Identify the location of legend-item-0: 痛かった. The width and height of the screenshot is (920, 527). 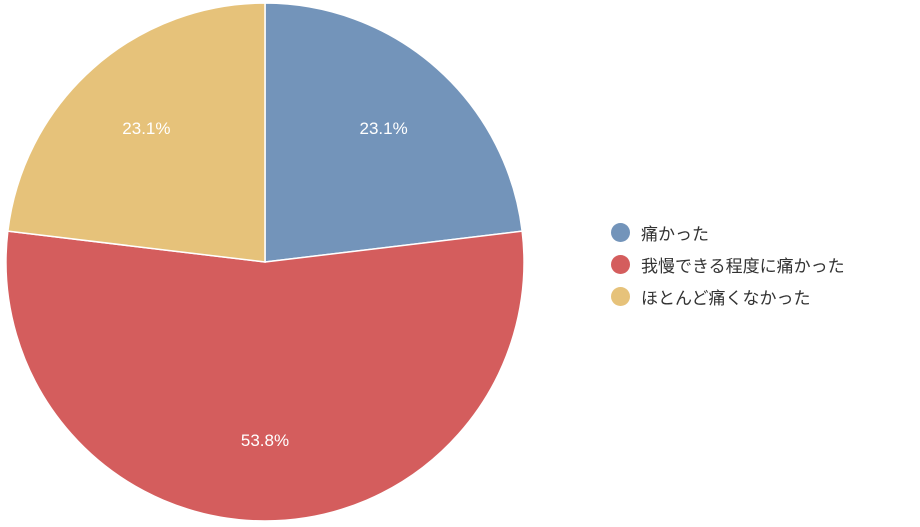
(728, 232).